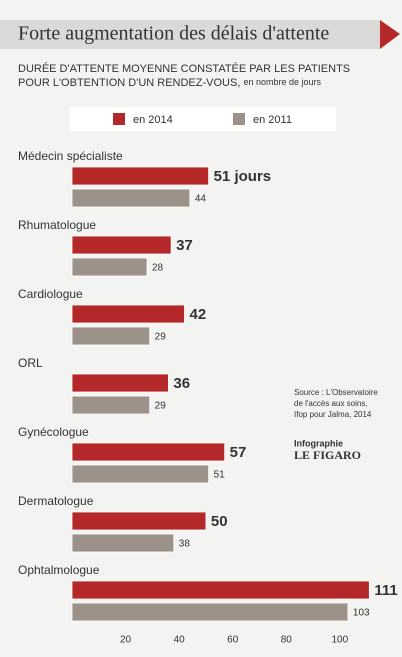 Image resolution: width=402 pixels, height=657 pixels. What do you see at coordinates (129, 83) in the screenshot?
I see `subtitle: POUR L'OBTENTION D'UN RENDEZ-VOUS,` at bounding box center [129, 83].